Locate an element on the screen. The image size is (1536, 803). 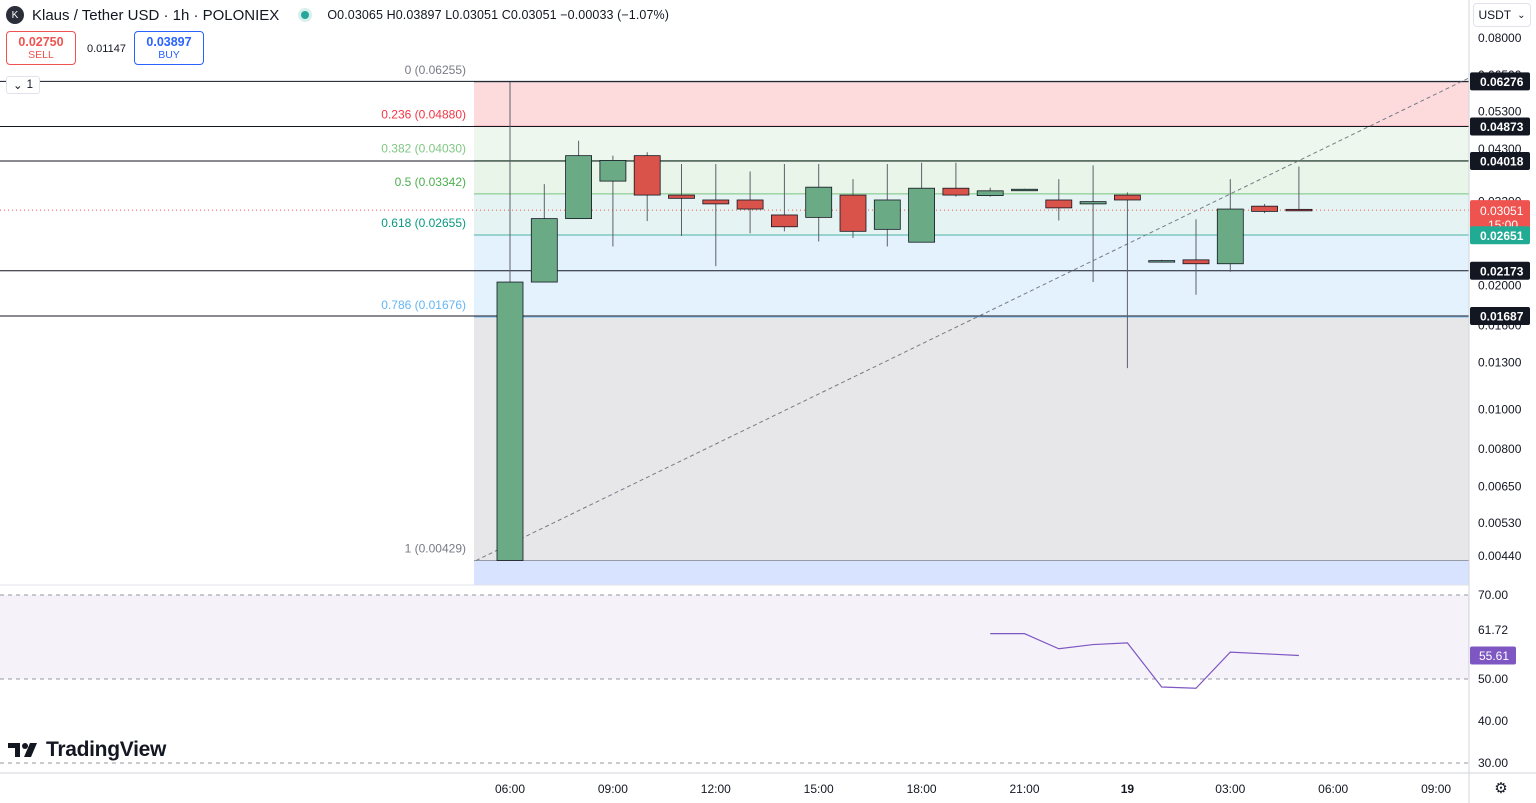
currency-unit-label: USDT is located at coordinates (1495, 15).